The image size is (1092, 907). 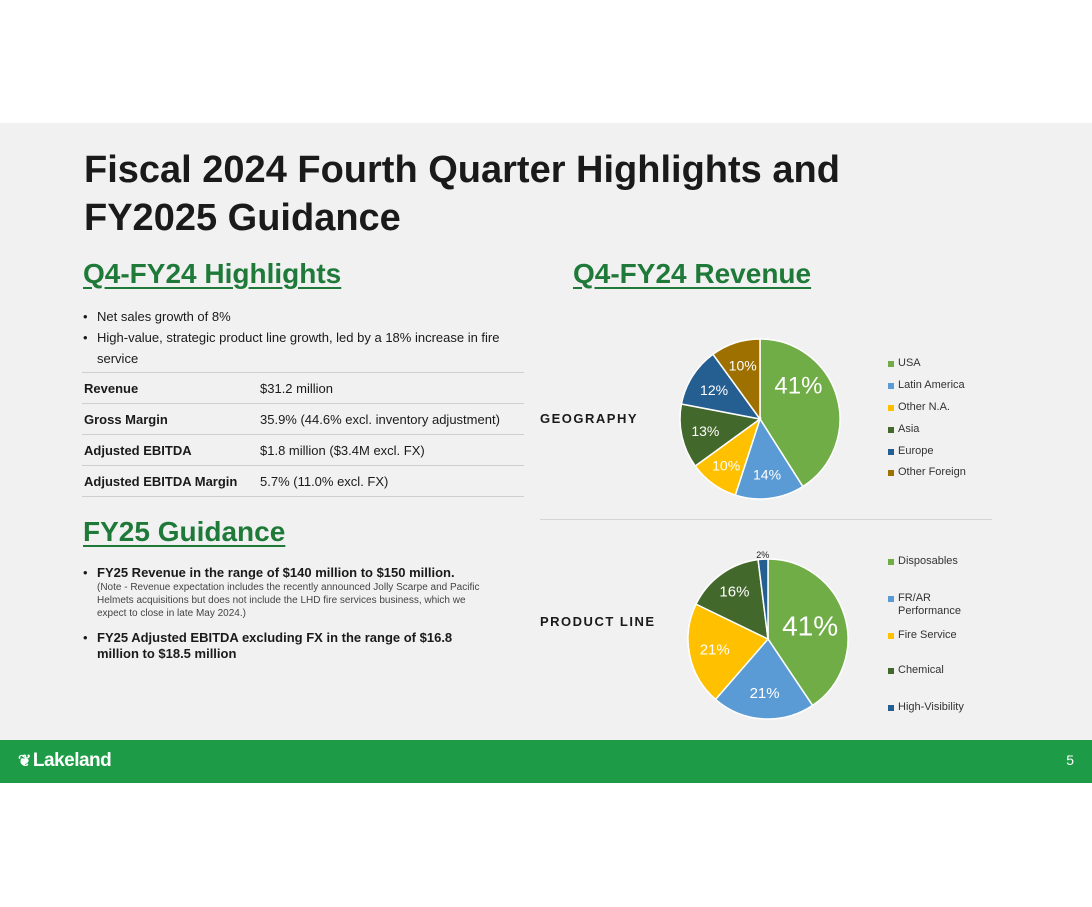 What do you see at coordinates (170, 419) in the screenshot?
I see `table-label: Gross Margin` at bounding box center [170, 419].